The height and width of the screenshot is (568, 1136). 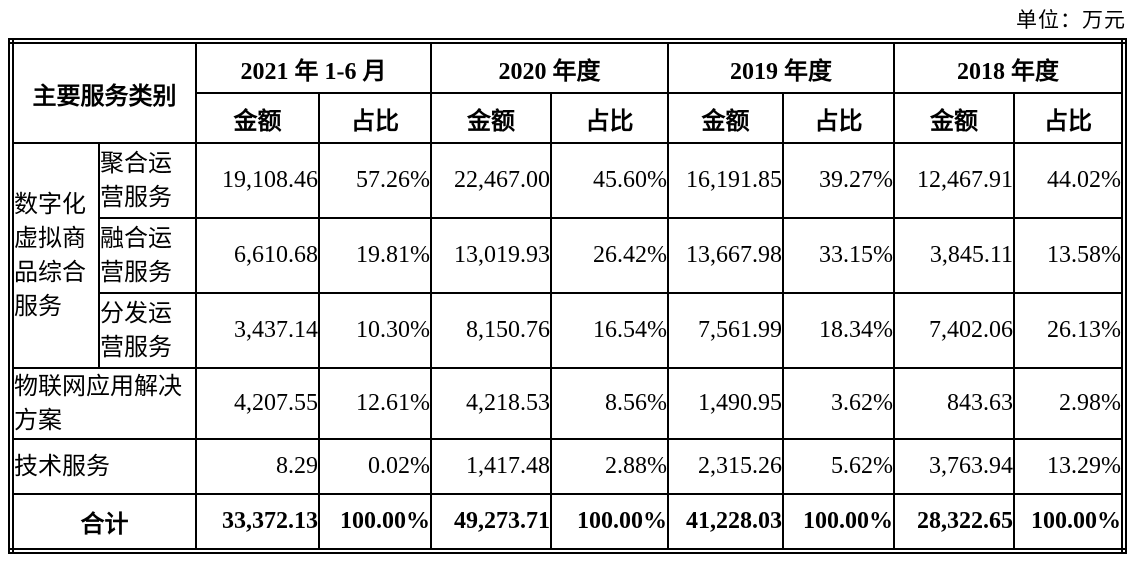 What do you see at coordinates (954, 180) in the screenshot?
I see `data-cell: 12,467.91` at bounding box center [954, 180].